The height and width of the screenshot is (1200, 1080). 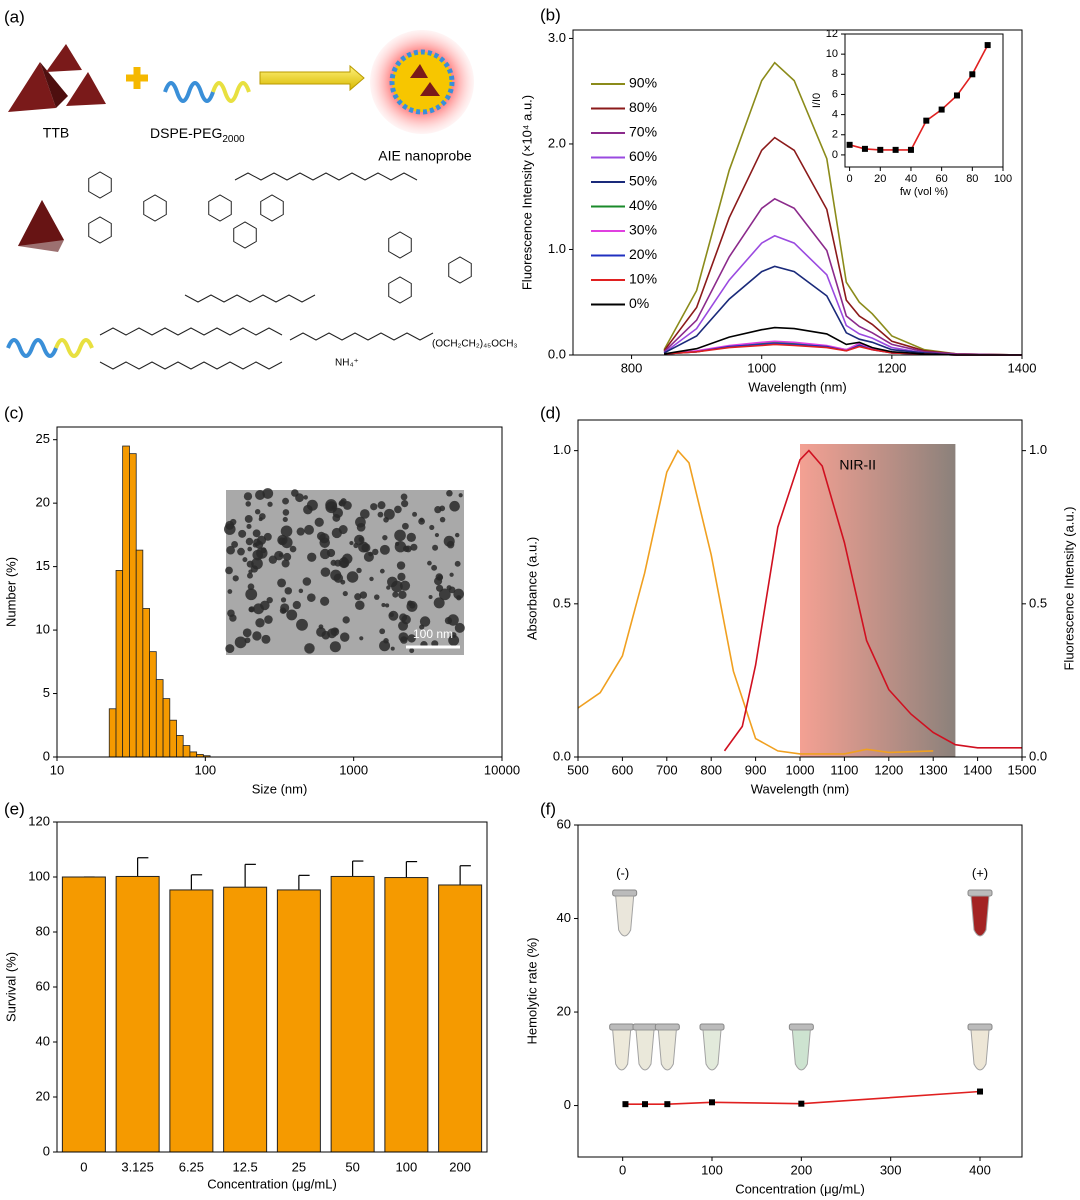 What do you see at coordinates (1068, 588) in the screenshot?
I see `y2-axis-label: Fluorescence Intensity (a.u.)` at bounding box center [1068, 588].